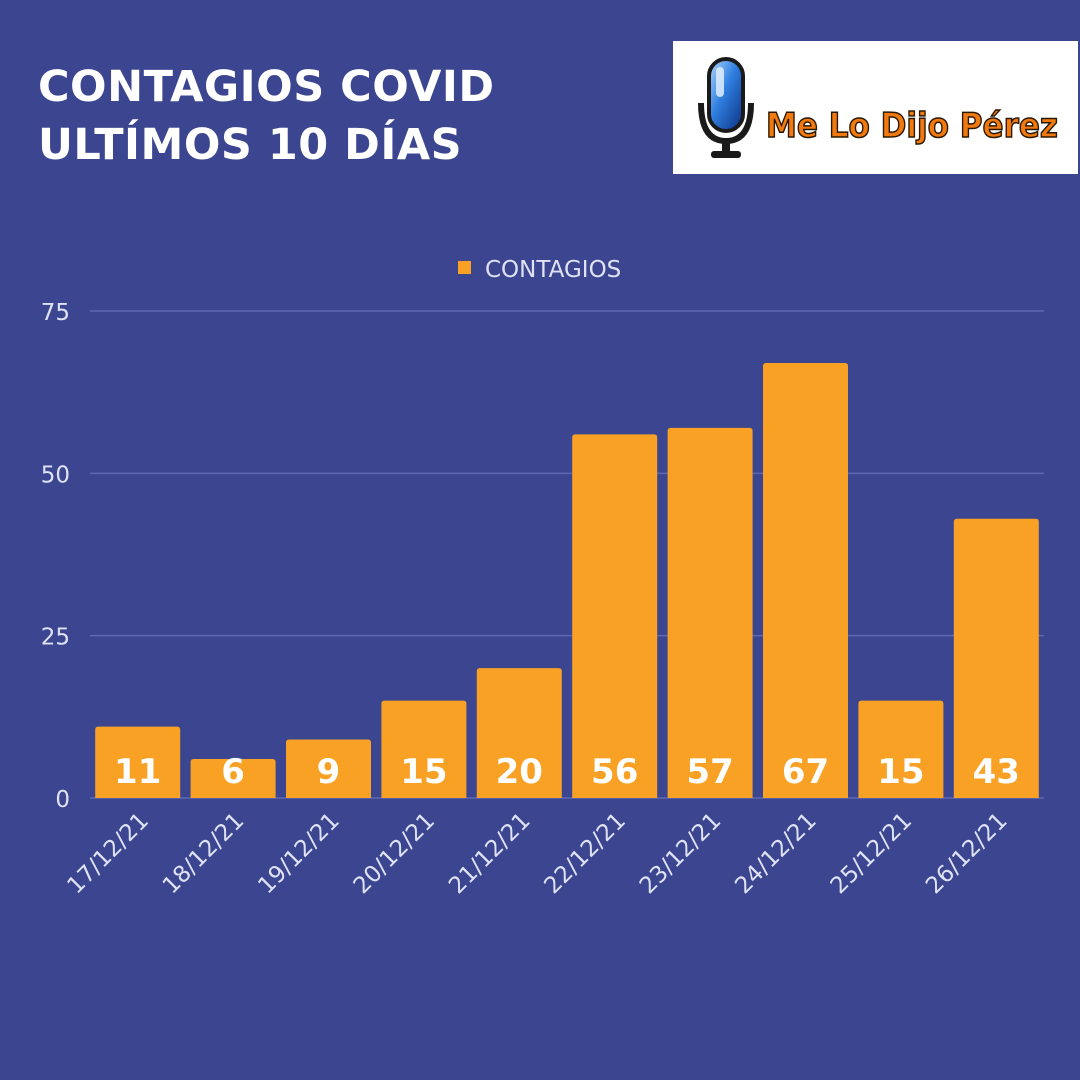 The width and height of the screenshot is (1080, 1080). I want to click on y-tick-label: 50, so click(55, 475).